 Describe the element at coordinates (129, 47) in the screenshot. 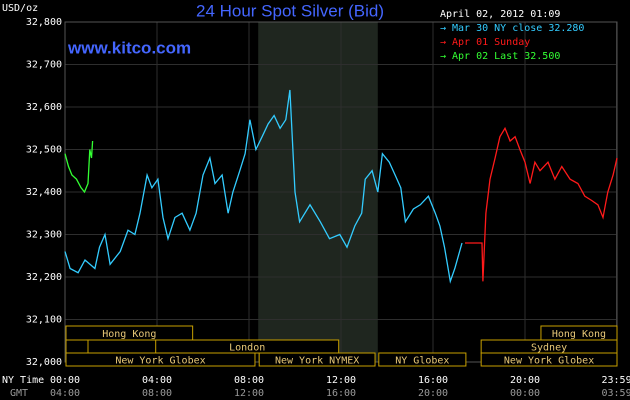

I see `website: www.kitco.com` at that location.